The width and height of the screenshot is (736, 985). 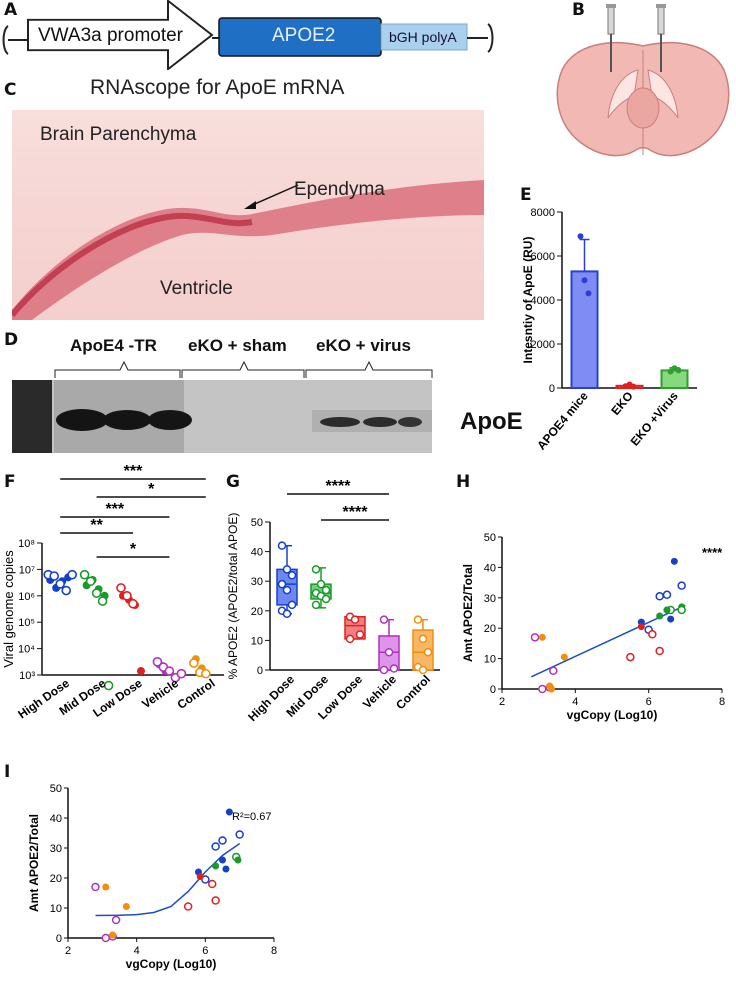 I want to click on blot-group-2: eKO + sham, so click(x=237, y=345).